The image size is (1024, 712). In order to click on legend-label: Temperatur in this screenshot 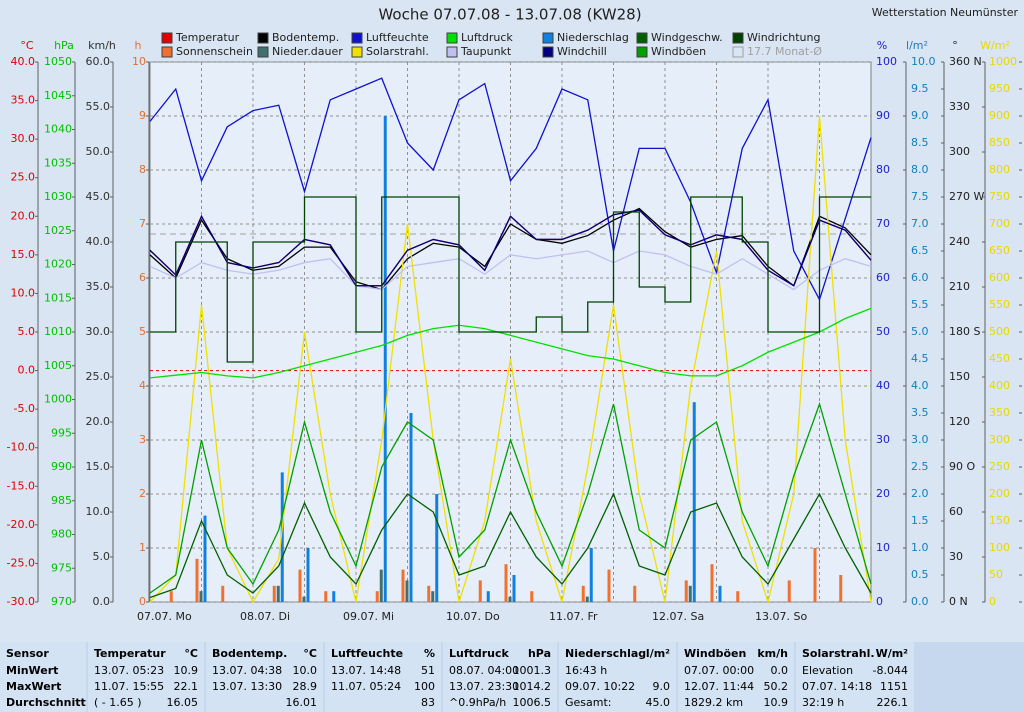, I will do `click(207, 37)`.